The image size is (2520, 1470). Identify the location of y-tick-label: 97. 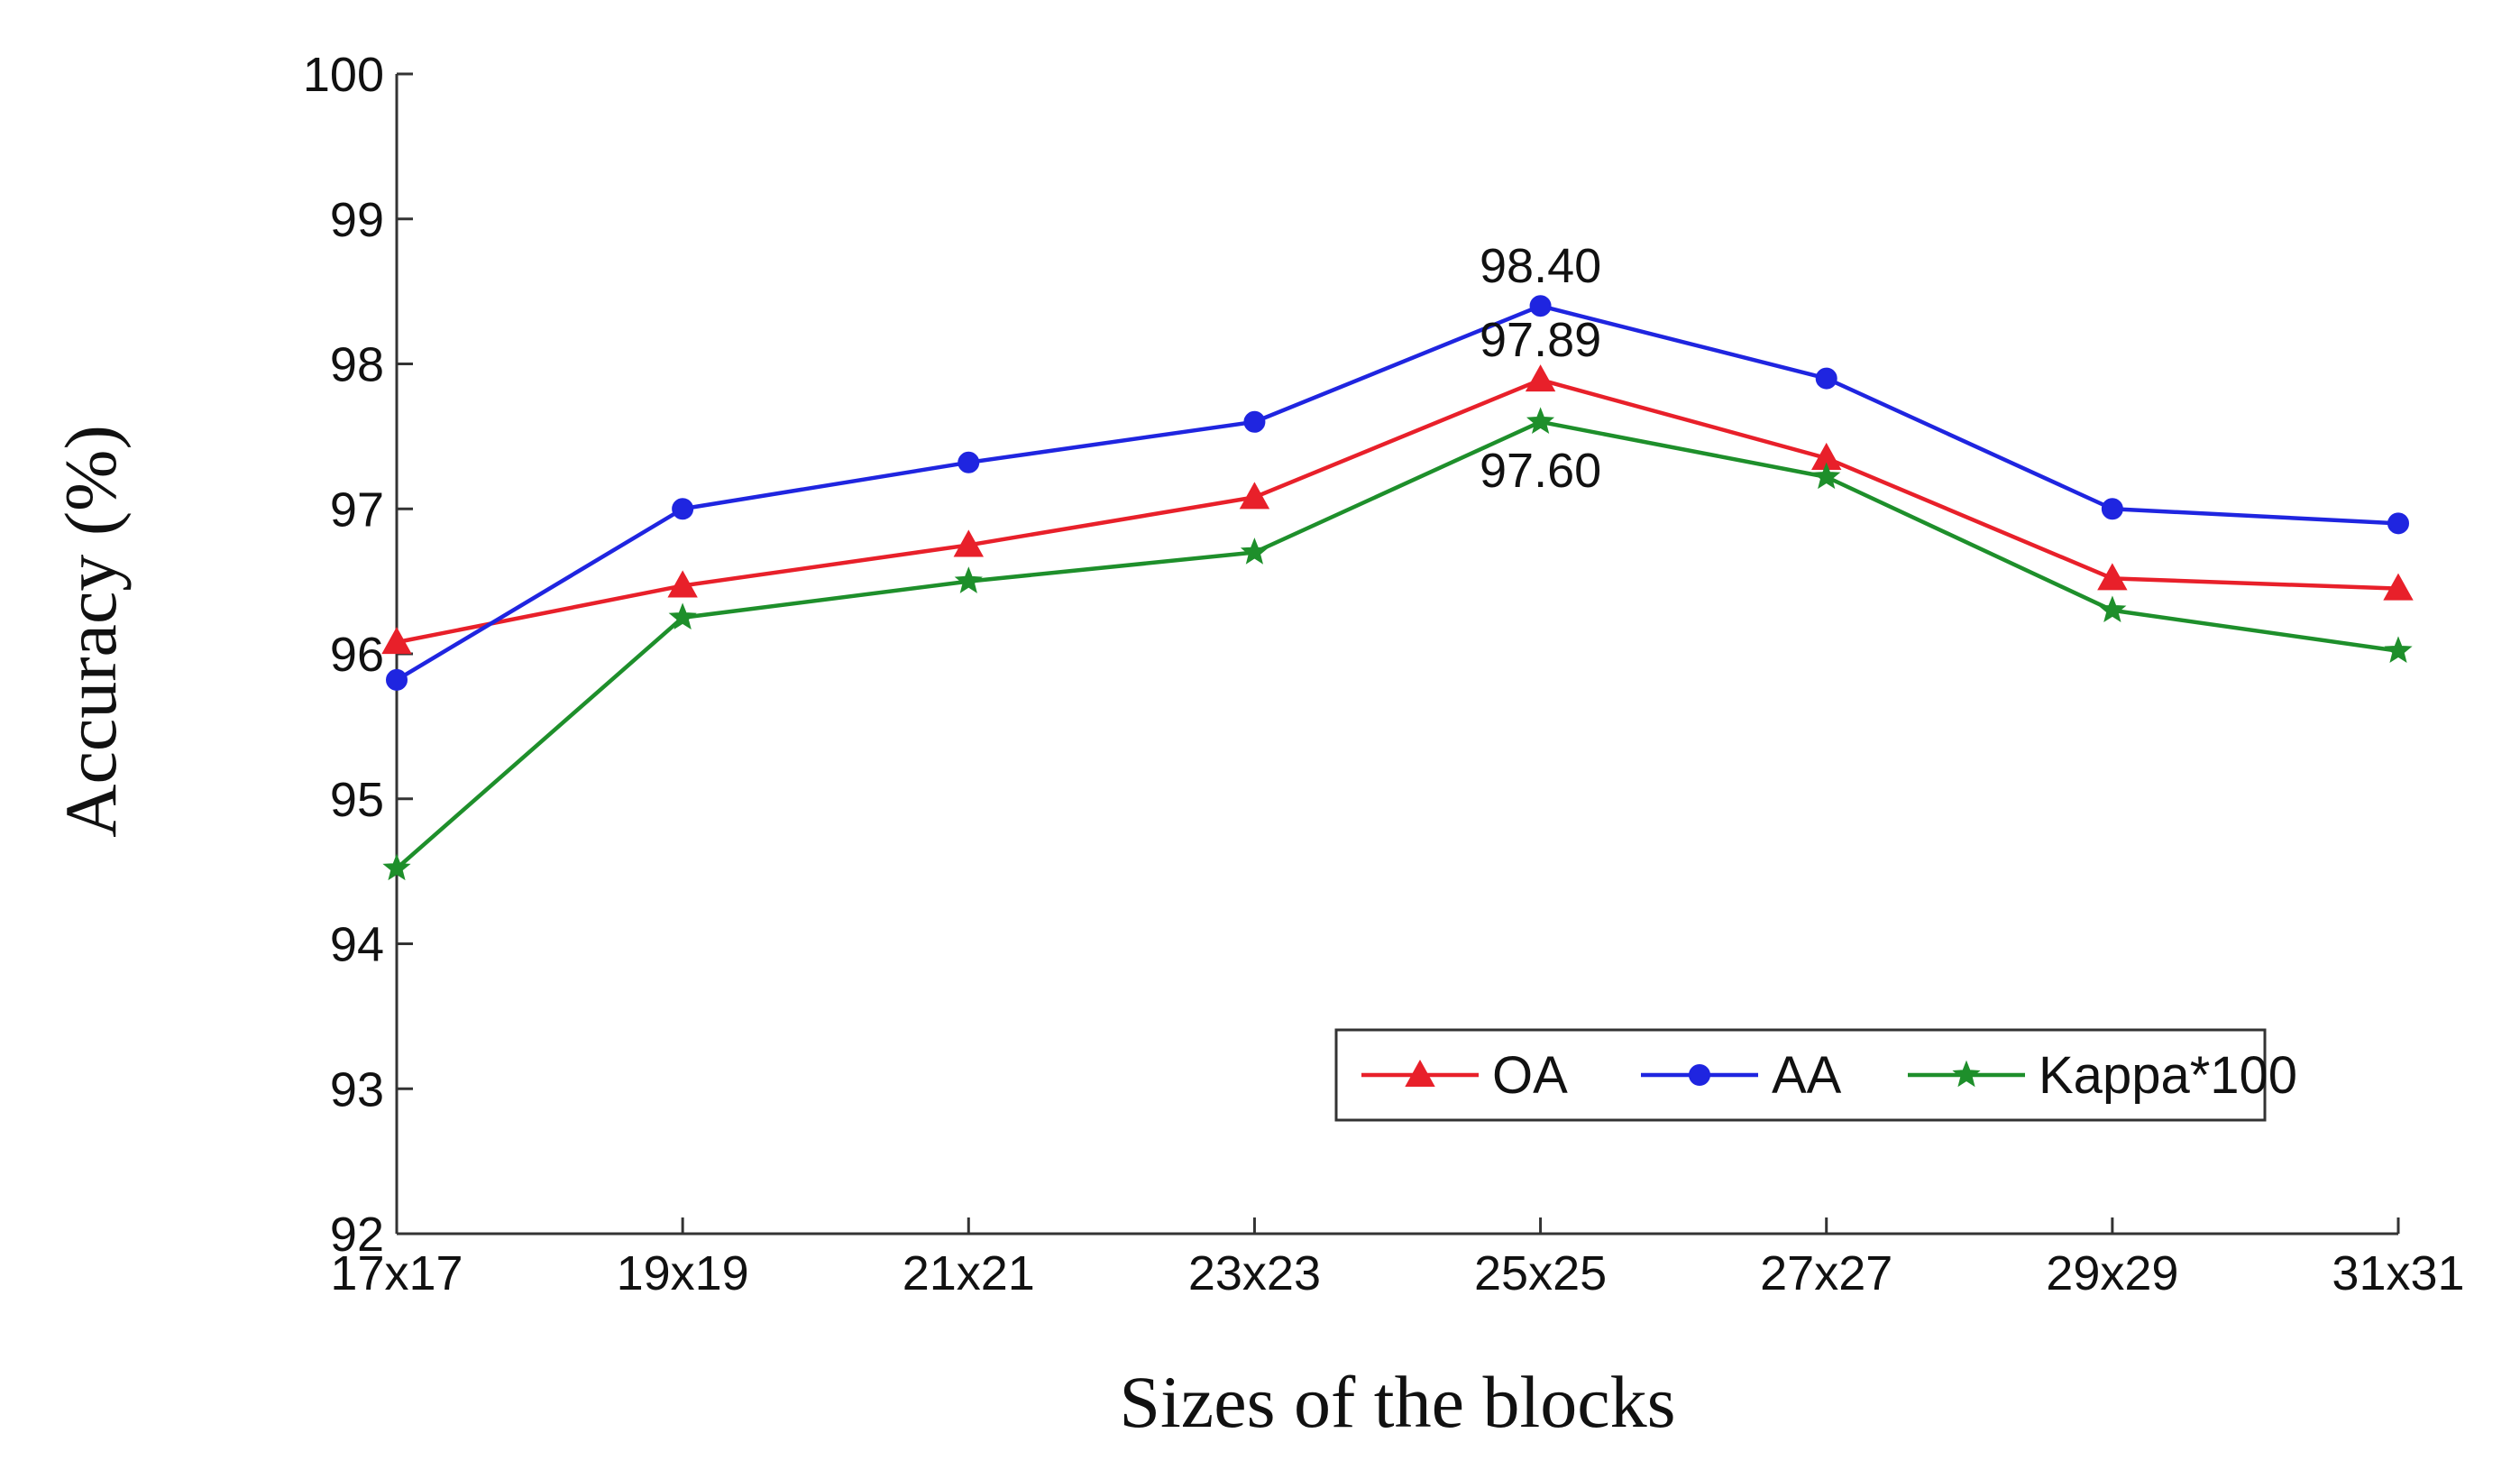
(357, 509).